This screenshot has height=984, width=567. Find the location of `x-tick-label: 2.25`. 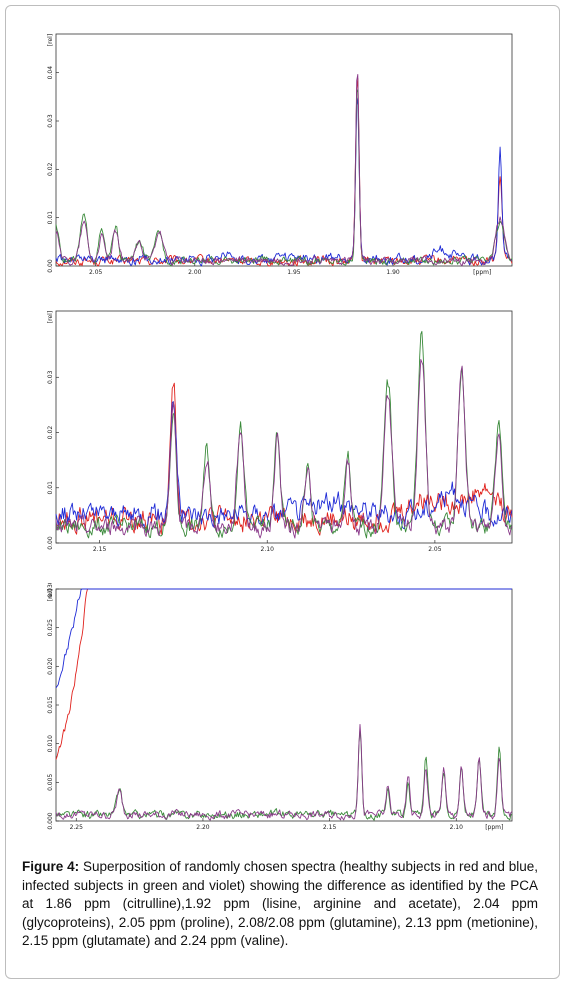

x-tick-label: 2.25 is located at coordinates (77, 827).